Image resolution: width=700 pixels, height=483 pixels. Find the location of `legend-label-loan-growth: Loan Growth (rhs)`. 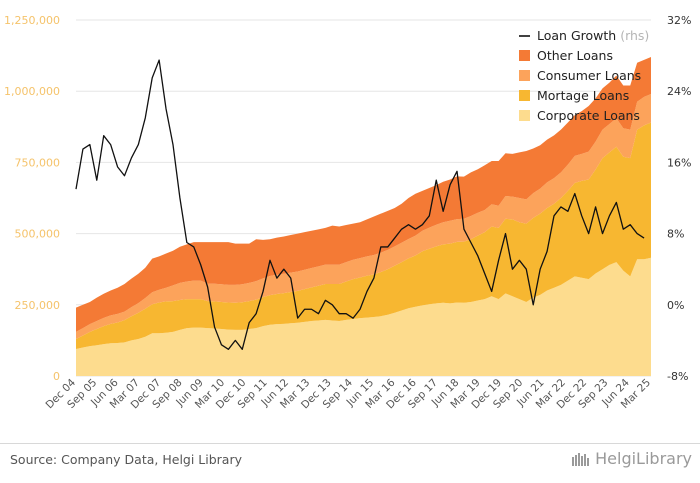

legend-label-loan-growth: Loan Growth (rhs) is located at coordinates (593, 35).